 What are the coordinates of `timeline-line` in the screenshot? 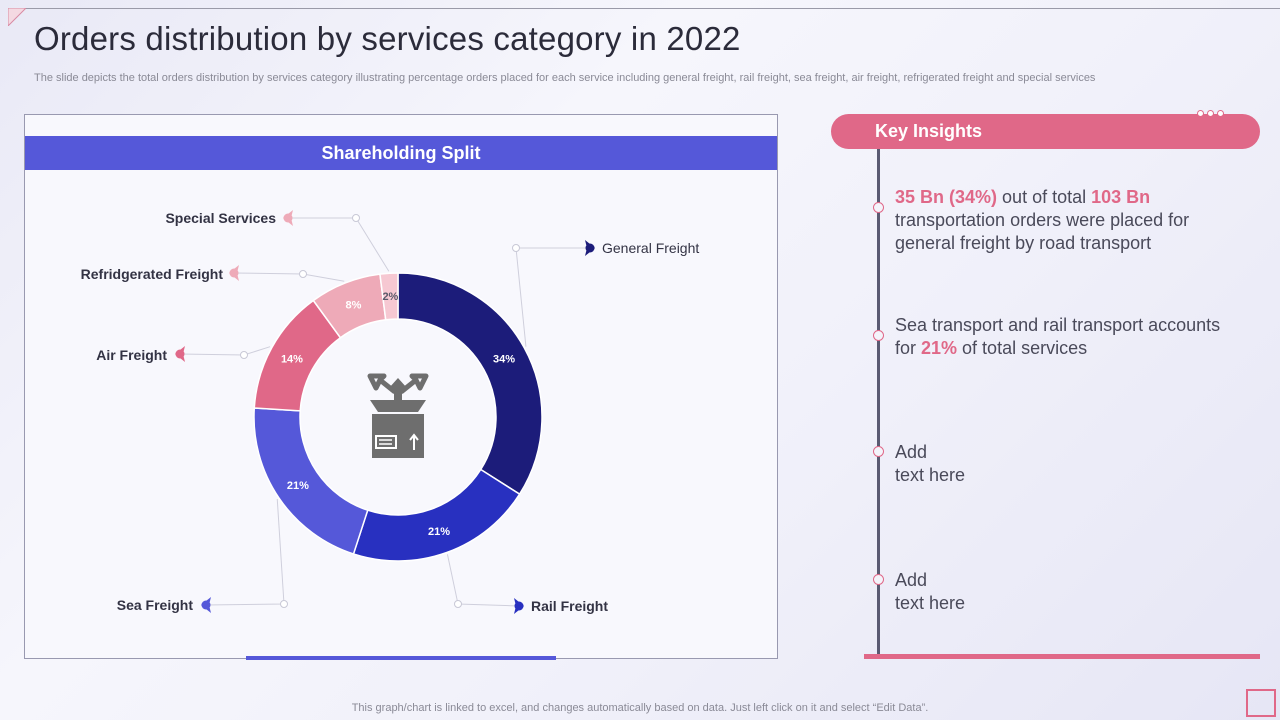 It's located at (878, 403).